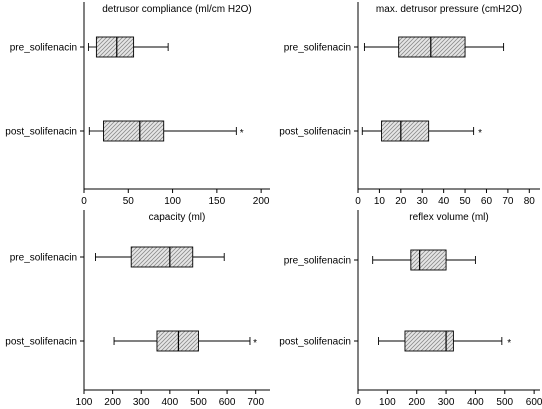 The image size is (542, 409). I want to click on panel-title: detrusor compliance (ml/cm H2O), so click(176, 9).